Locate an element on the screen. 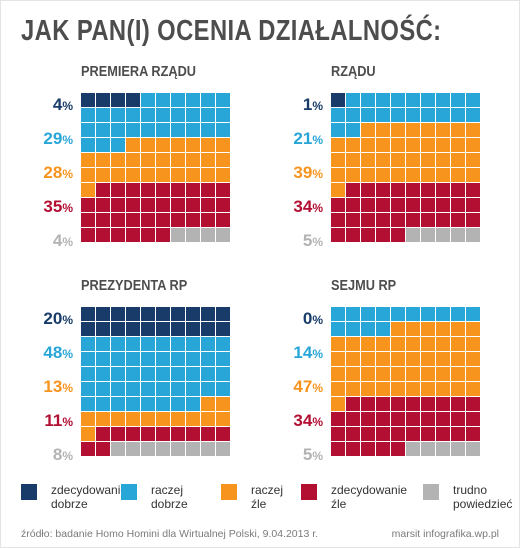 The width and height of the screenshot is (520, 548). pct-label-hard-to-say: 5% is located at coordinates (297, 241).